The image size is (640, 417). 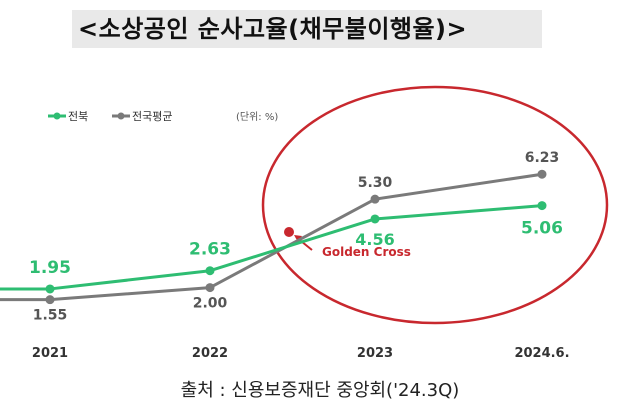 I want to click on source-note: 출처 : 신용보증재단 중앙회('24.3Q), so click(x=320, y=390).